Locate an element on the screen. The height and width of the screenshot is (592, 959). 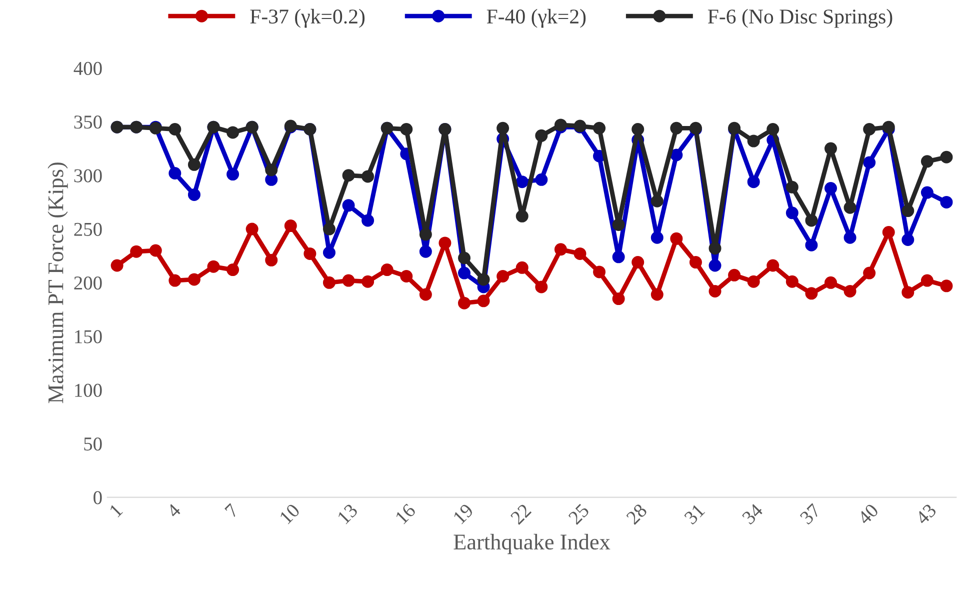
y-tick-label: 50 is located at coordinates (93, 444).